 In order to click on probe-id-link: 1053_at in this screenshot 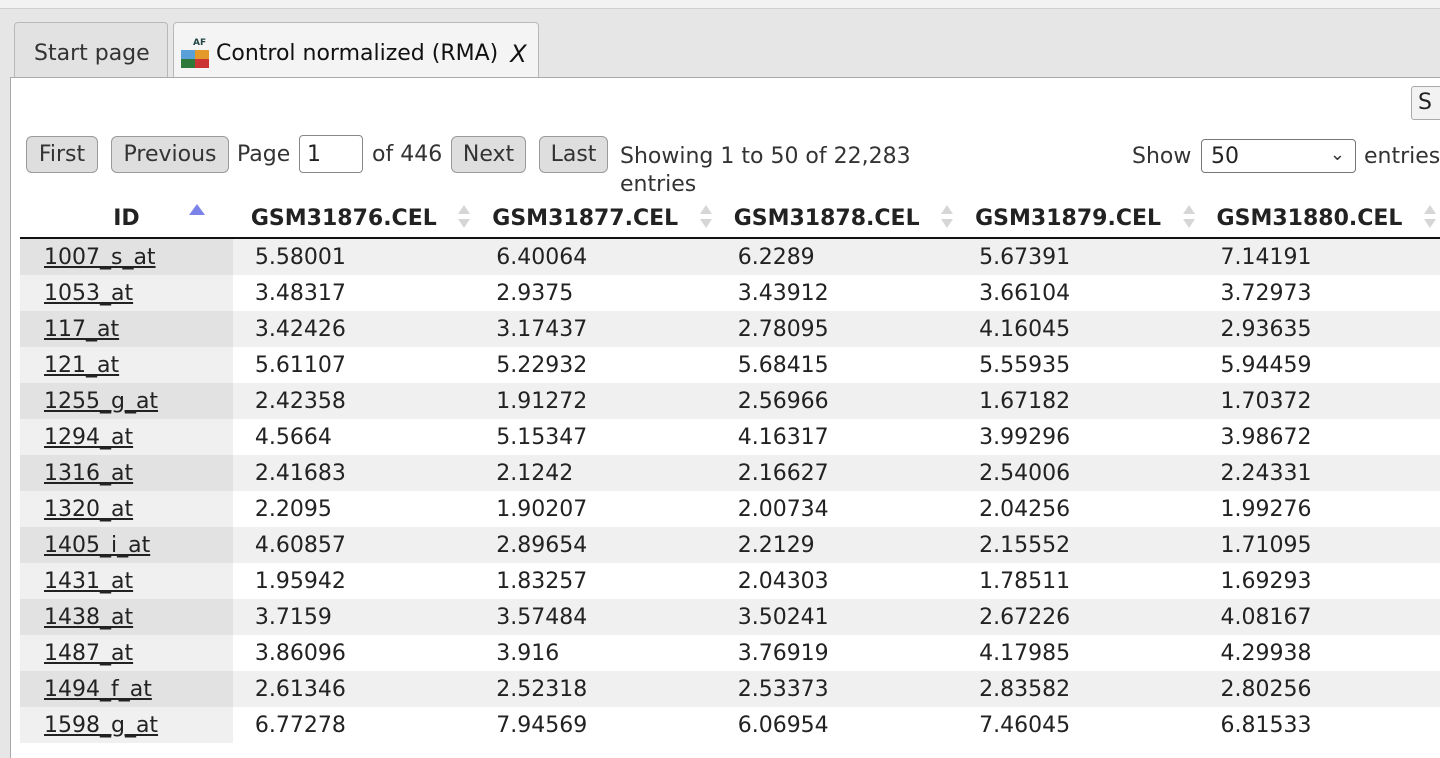, I will do `click(89, 293)`.